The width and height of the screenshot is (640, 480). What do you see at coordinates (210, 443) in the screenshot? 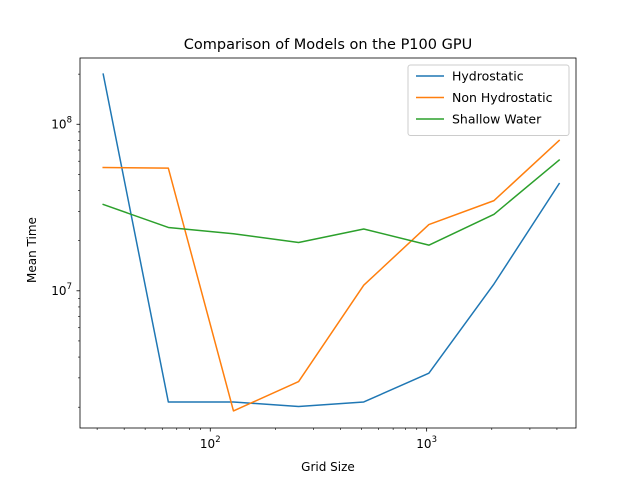
I see `x-tick-label: 10²` at bounding box center [210, 443].